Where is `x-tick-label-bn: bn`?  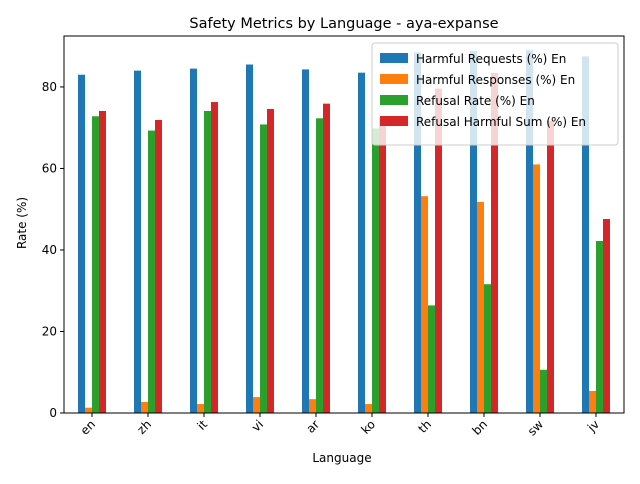 x-tick-label-bn: bn is located at coordinates (479, 427).